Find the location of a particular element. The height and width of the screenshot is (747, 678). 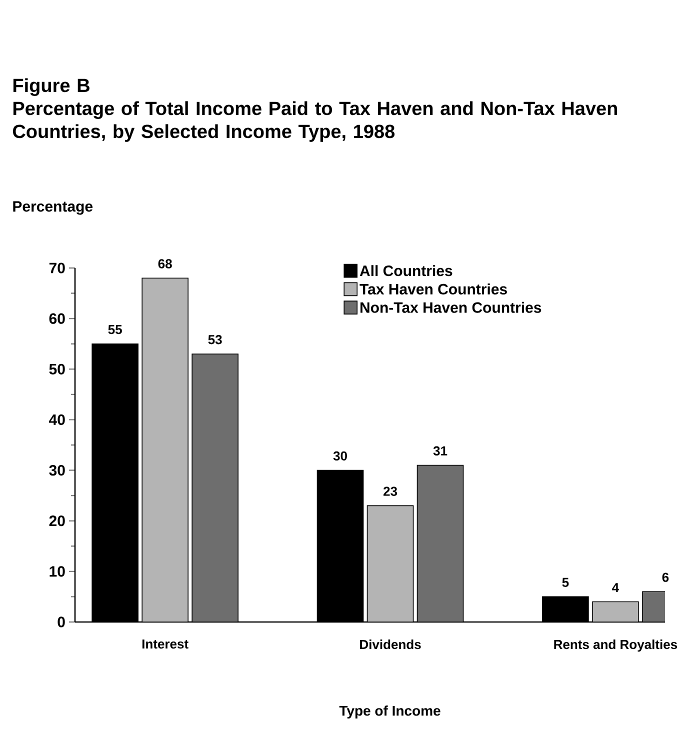

data-label: 31 is located at coordinates (440, 451).